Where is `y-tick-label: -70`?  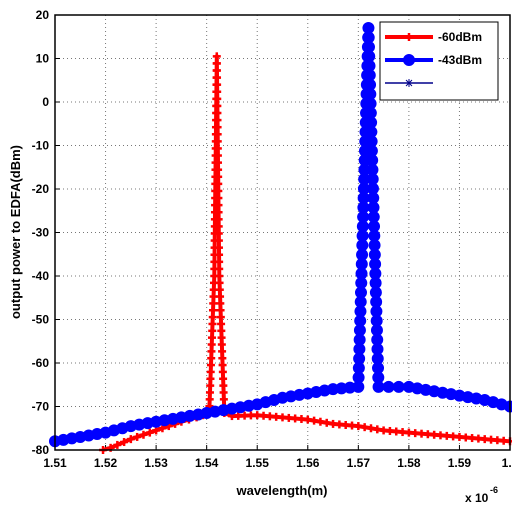 y-tick-label: -70 is located at coordinates (41, 407).